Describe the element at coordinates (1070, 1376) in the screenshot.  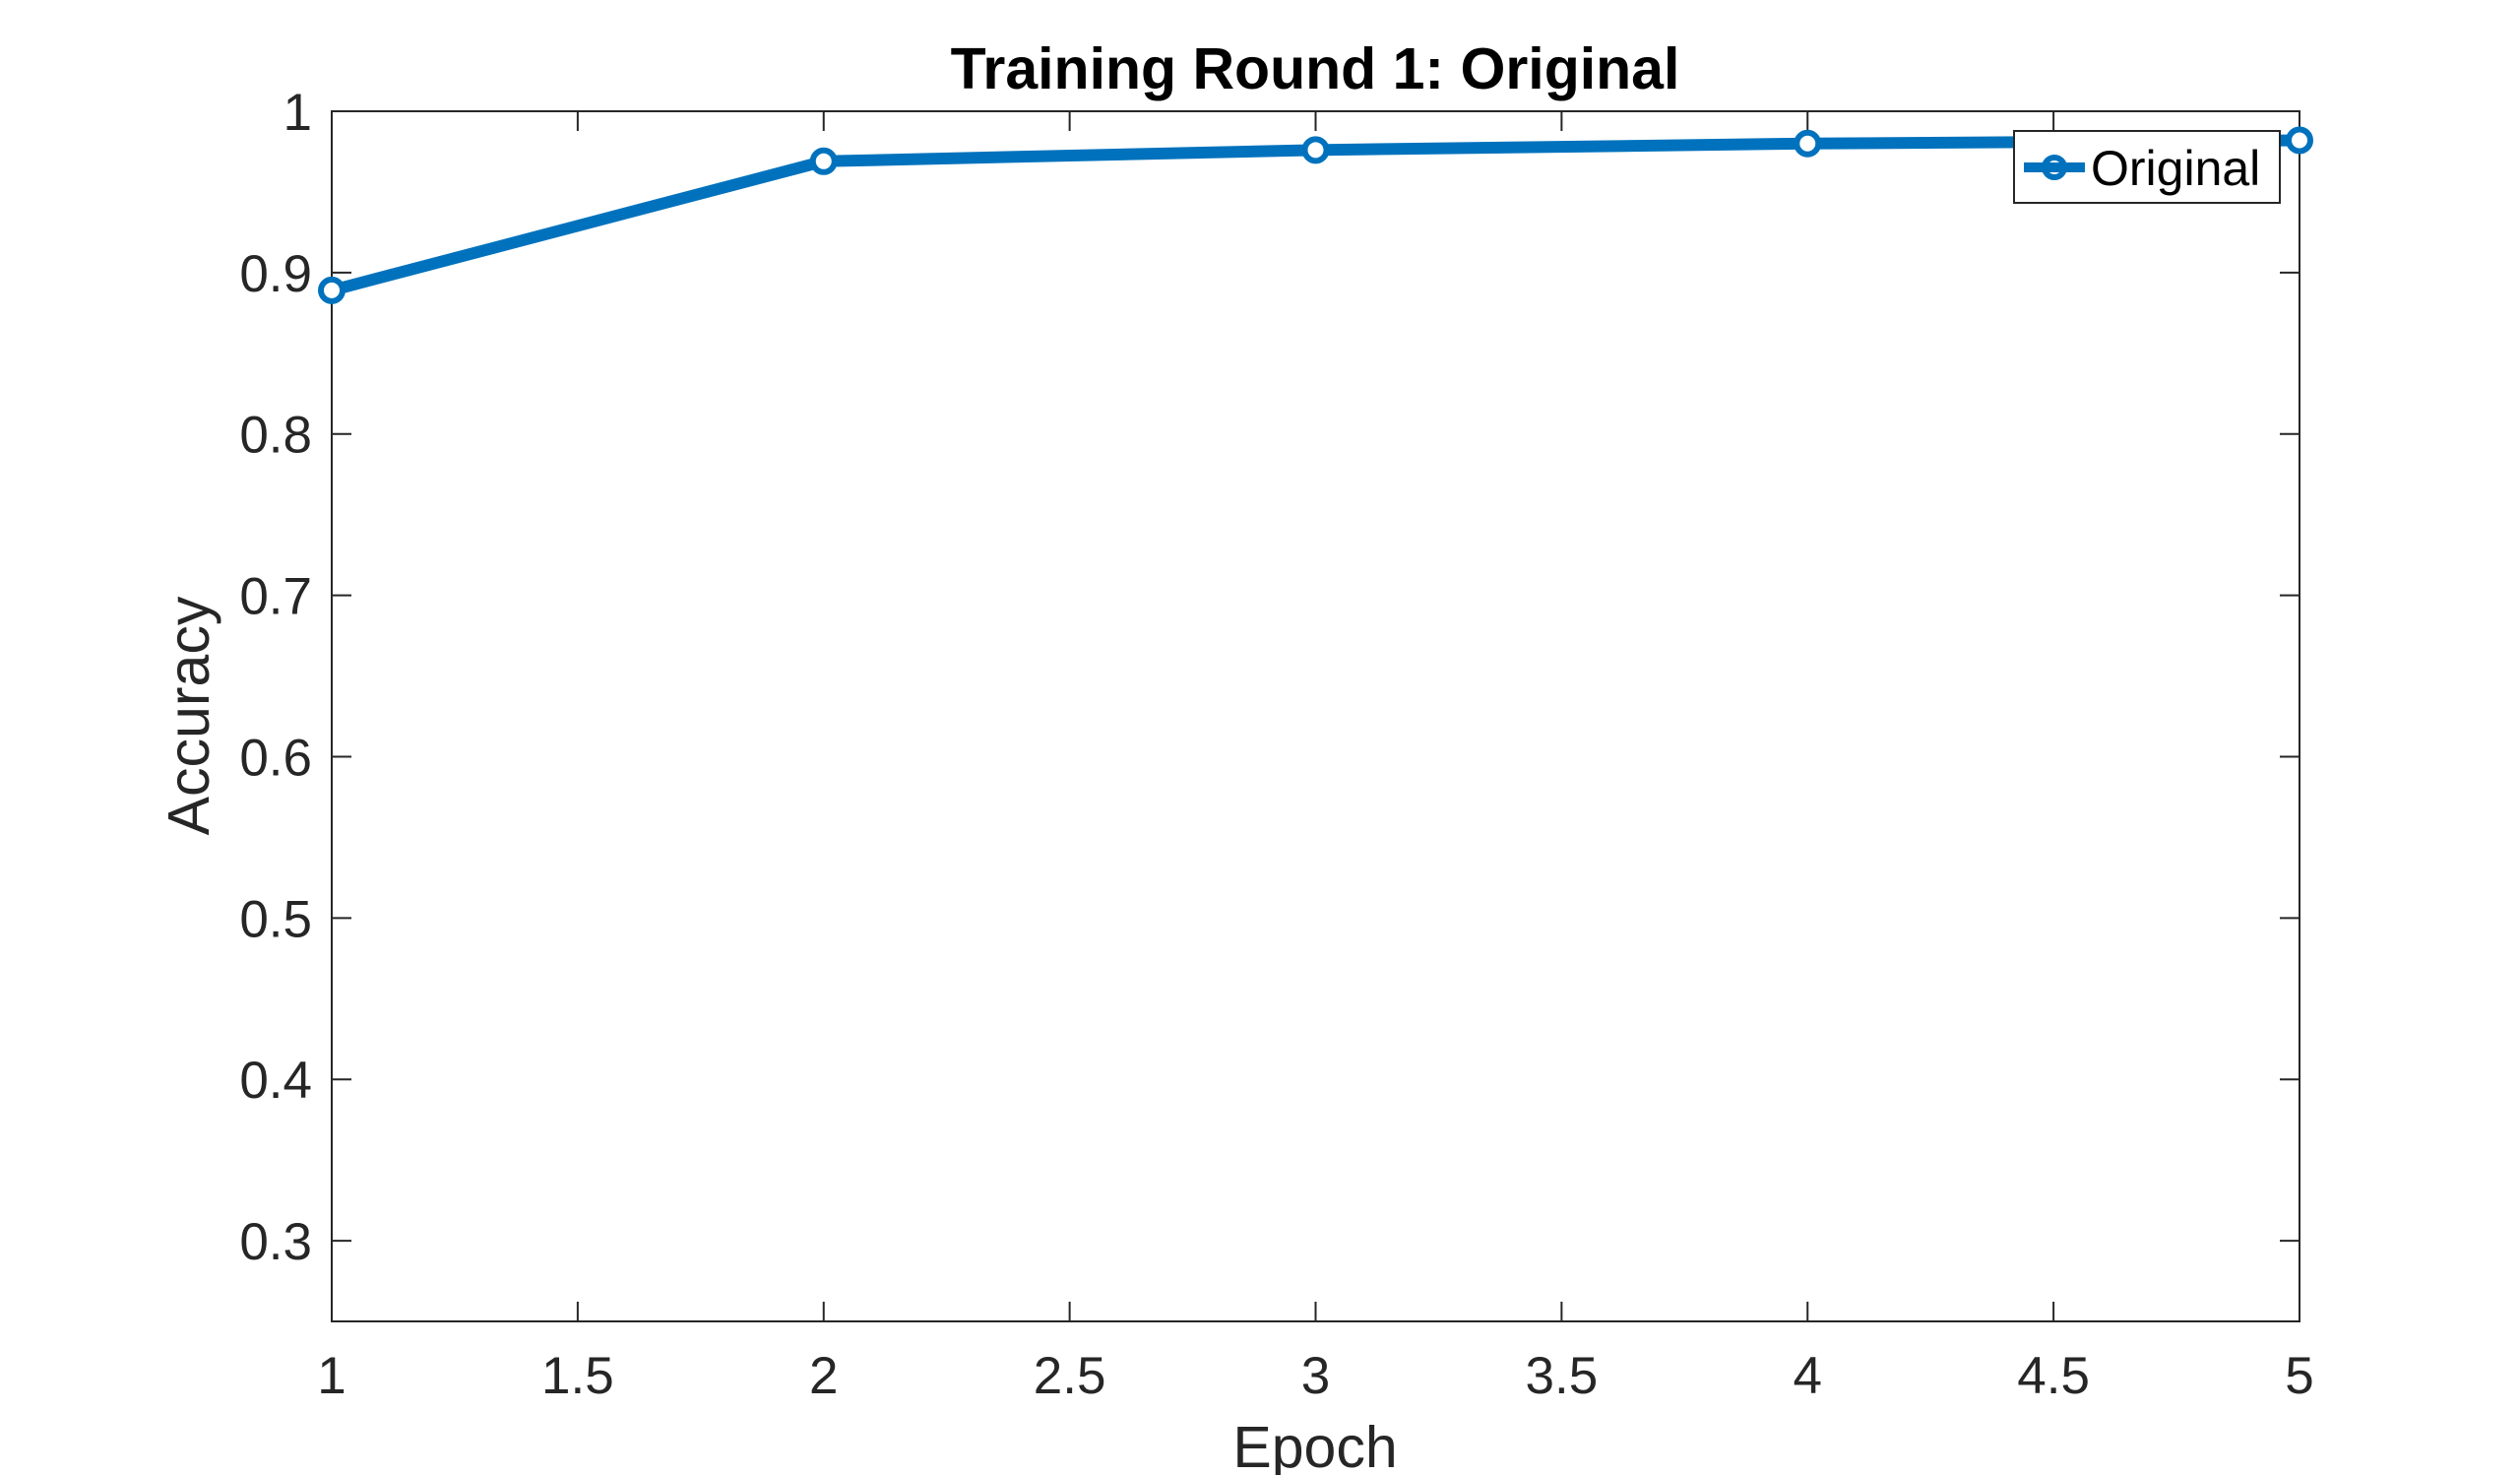
I see `x-tick-label: 2.5` at that location.